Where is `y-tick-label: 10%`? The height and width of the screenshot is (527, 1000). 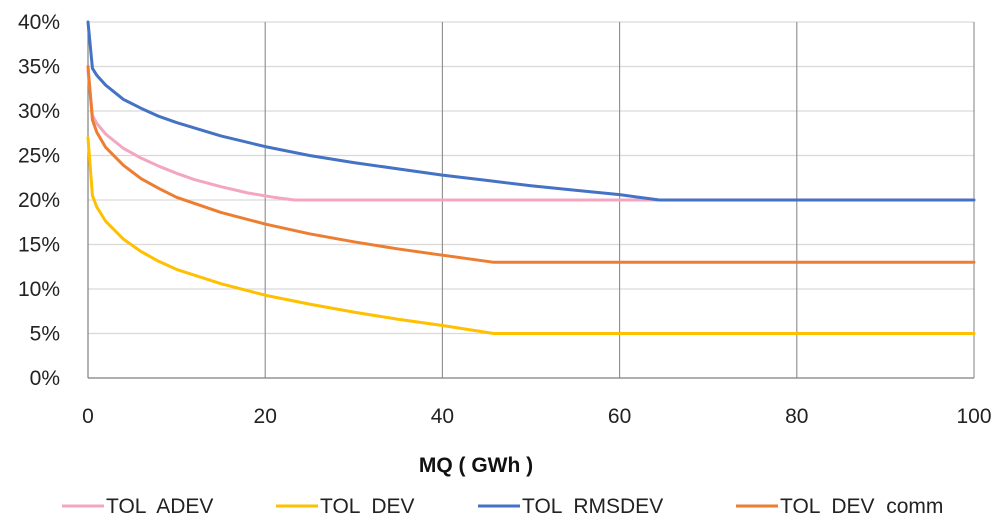 y-tick-label: 10% is located at coordinates (39, 289).